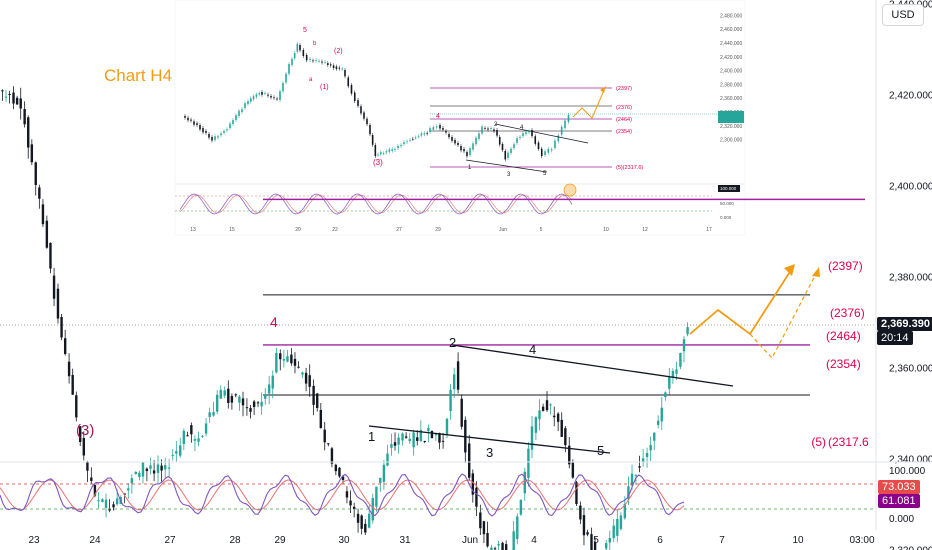 The image size is (932, 550). Describe the element at coordinates (910, 278) in the screenshot. I see `price-axis-label: 2,380.000` at that location.